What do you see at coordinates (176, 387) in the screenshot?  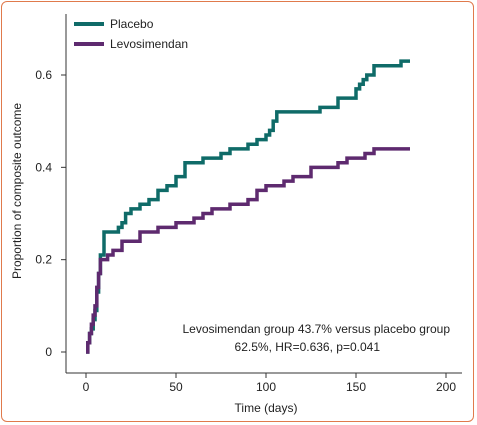 I see `x-tick-label: 50` at bounding box center [176, 387].